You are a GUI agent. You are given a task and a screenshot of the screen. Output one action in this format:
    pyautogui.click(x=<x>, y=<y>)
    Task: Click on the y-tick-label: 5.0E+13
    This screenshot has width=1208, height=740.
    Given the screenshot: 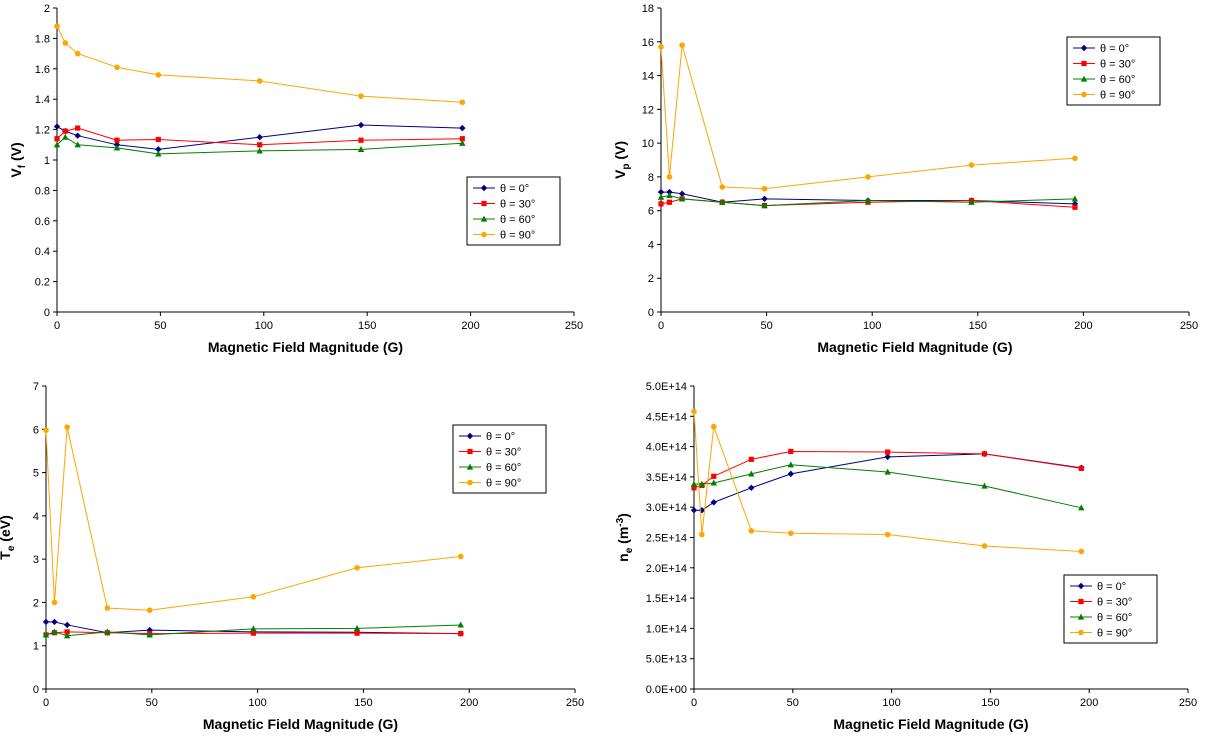 What is the action you would take?
    pyautogui.click(x=666, y=660)
    